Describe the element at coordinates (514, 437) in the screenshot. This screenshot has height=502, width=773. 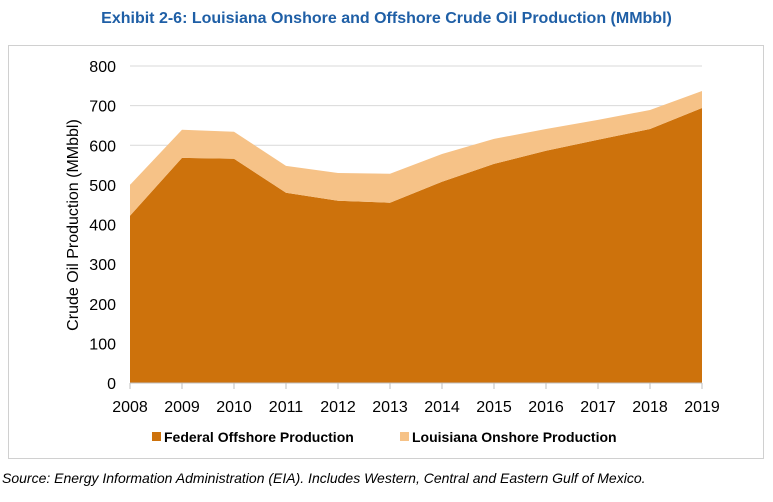
I see `legend-label: Louisiana Onshore Production` at that location.